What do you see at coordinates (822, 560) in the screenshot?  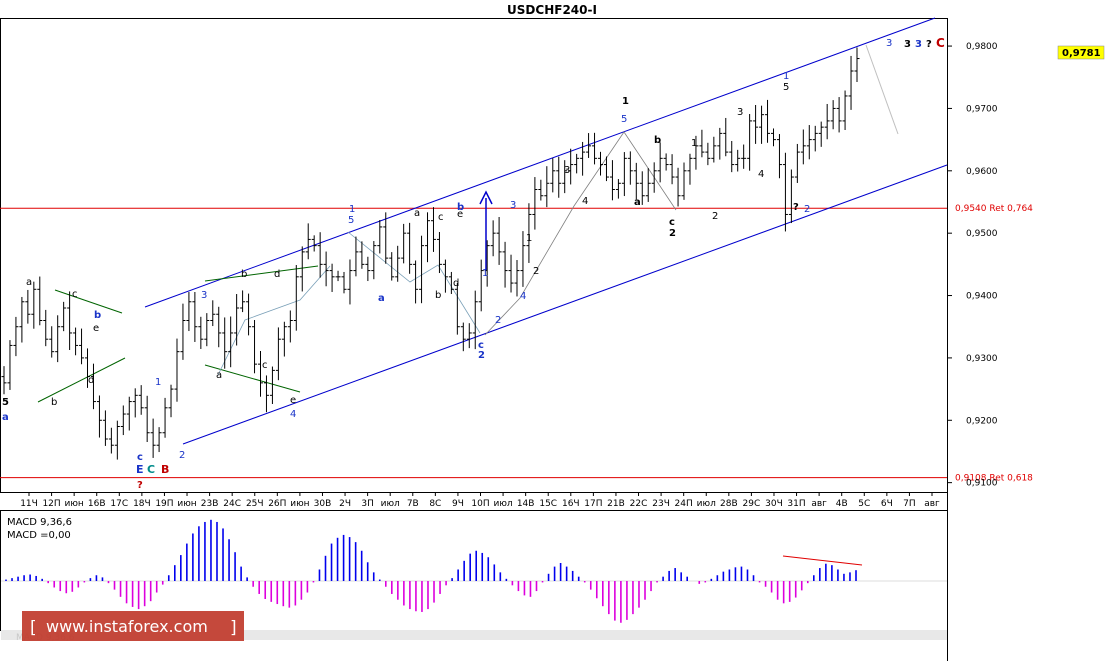 I see `macd-divergence-line` at bounding box center [822, 560].